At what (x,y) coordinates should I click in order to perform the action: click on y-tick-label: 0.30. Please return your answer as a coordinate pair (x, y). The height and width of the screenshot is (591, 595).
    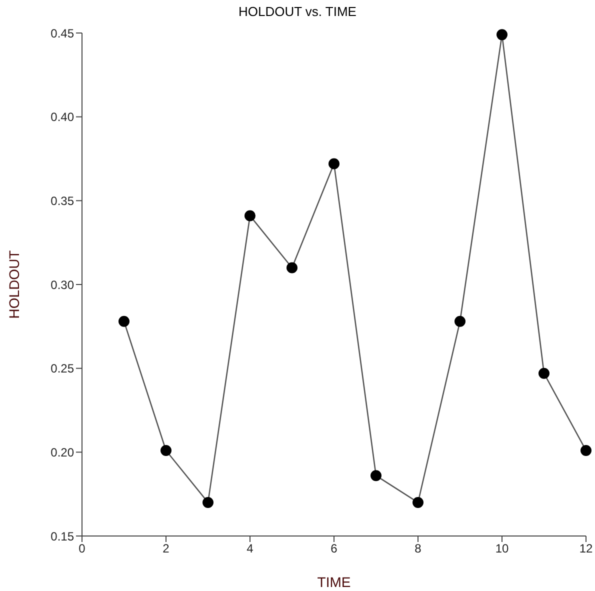
    Looking at the image, I should click on (62, 285).